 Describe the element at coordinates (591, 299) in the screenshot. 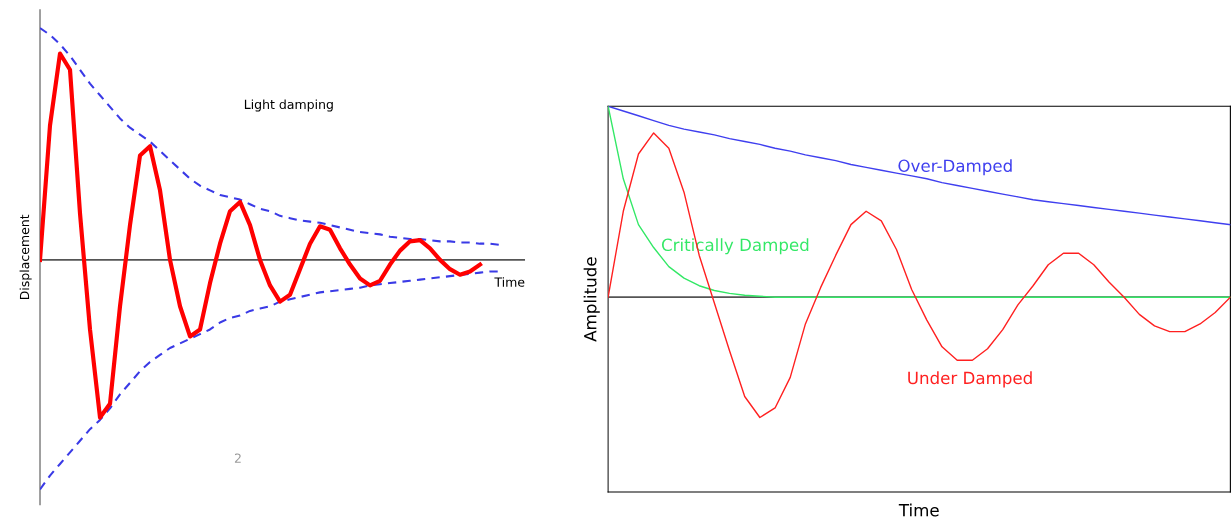

I see `y-axis-title: Amplitude` at that location.